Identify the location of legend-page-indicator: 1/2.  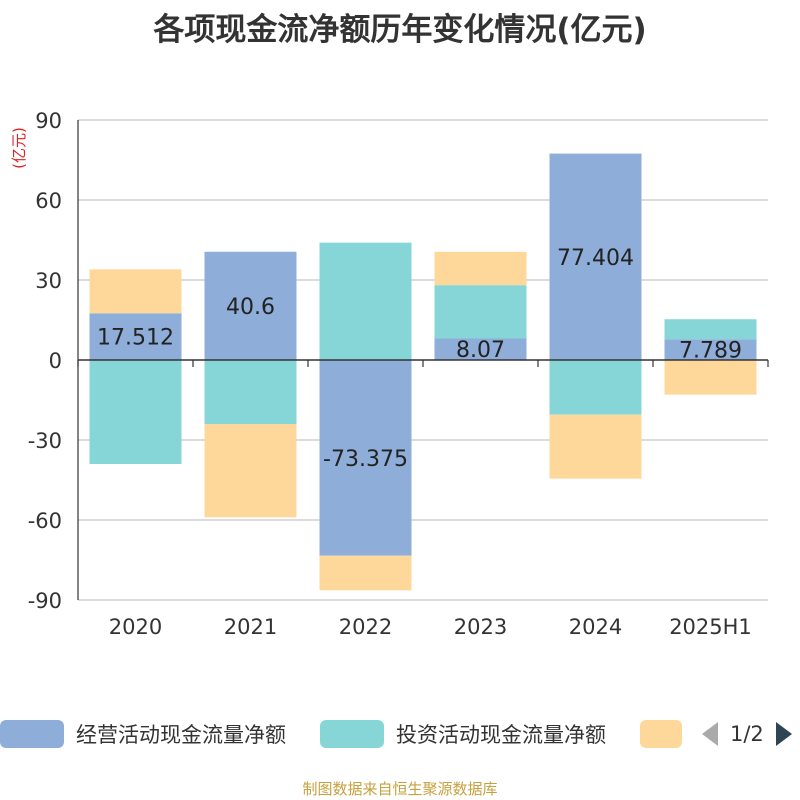
(747, 734).